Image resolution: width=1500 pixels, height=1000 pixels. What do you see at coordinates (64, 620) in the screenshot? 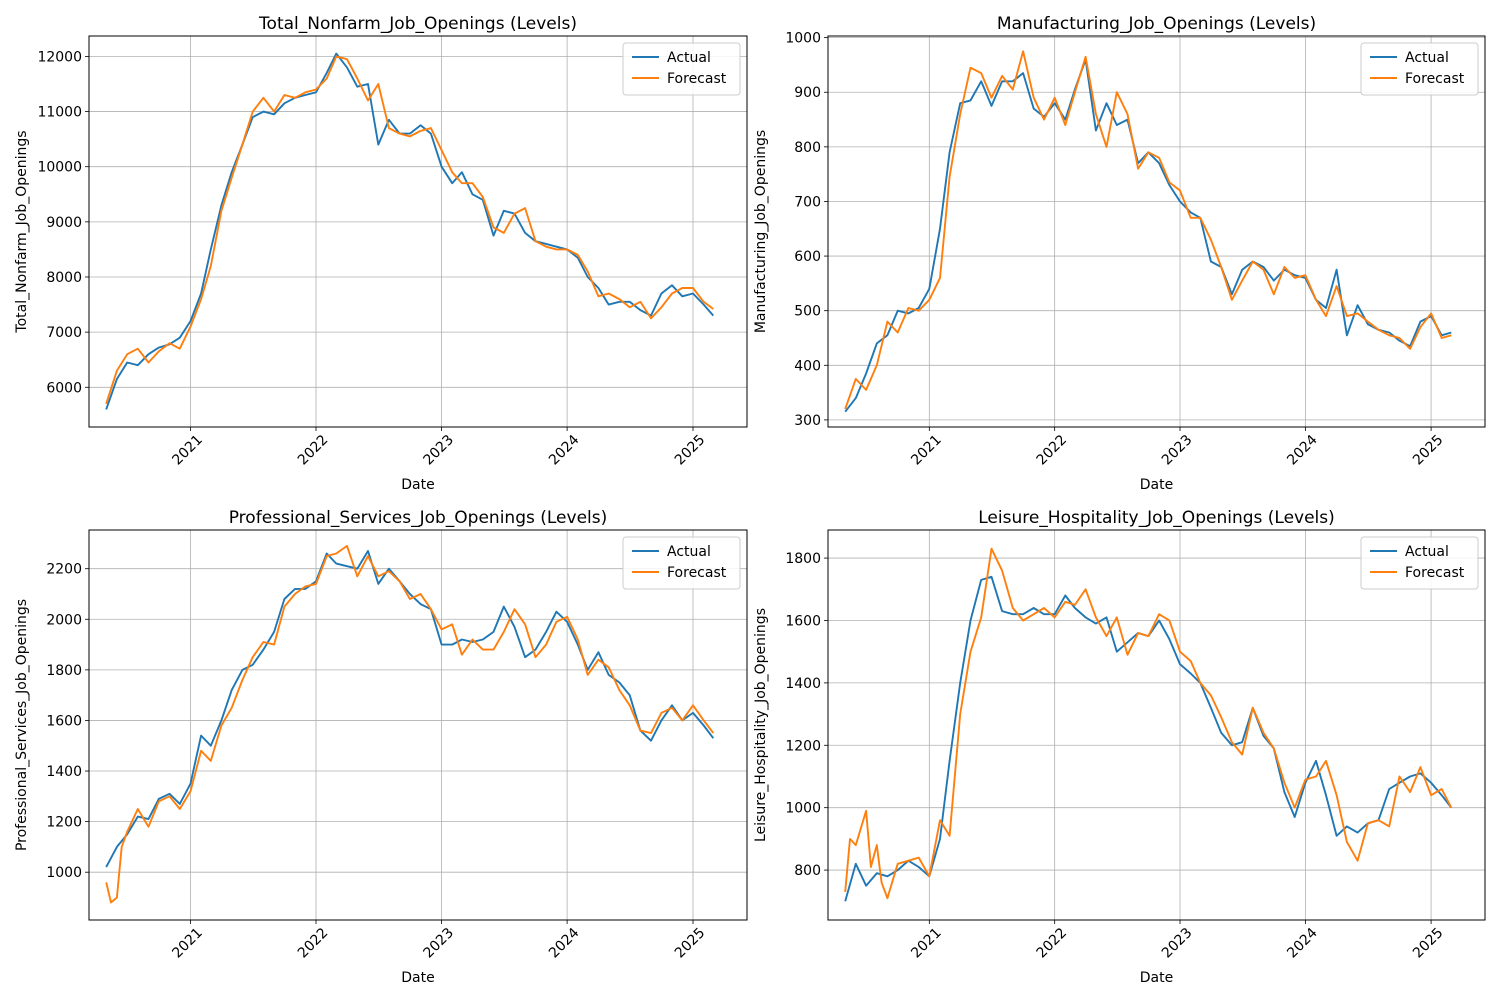
I see `y-tick-label: 2000` at bounding box center [64, 620].